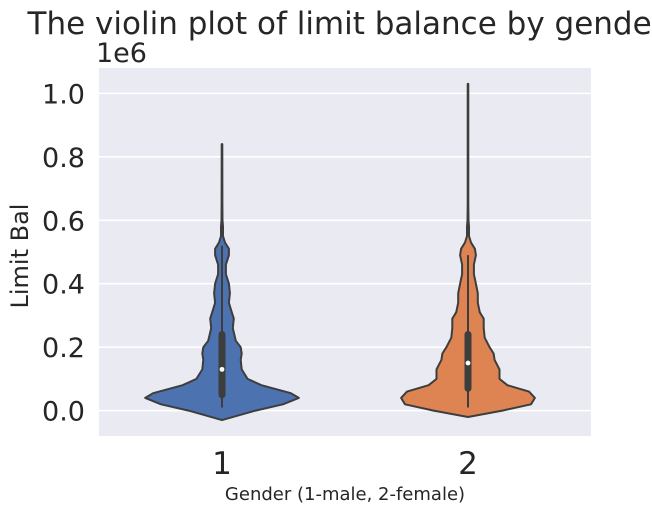 The image size is (652, 513). Describe the element at coordinates (63, 253) in the screenshot. I see `y-tick-labels: 0.0 0.2 0.4 0.6 0.8 1.0` at that location.